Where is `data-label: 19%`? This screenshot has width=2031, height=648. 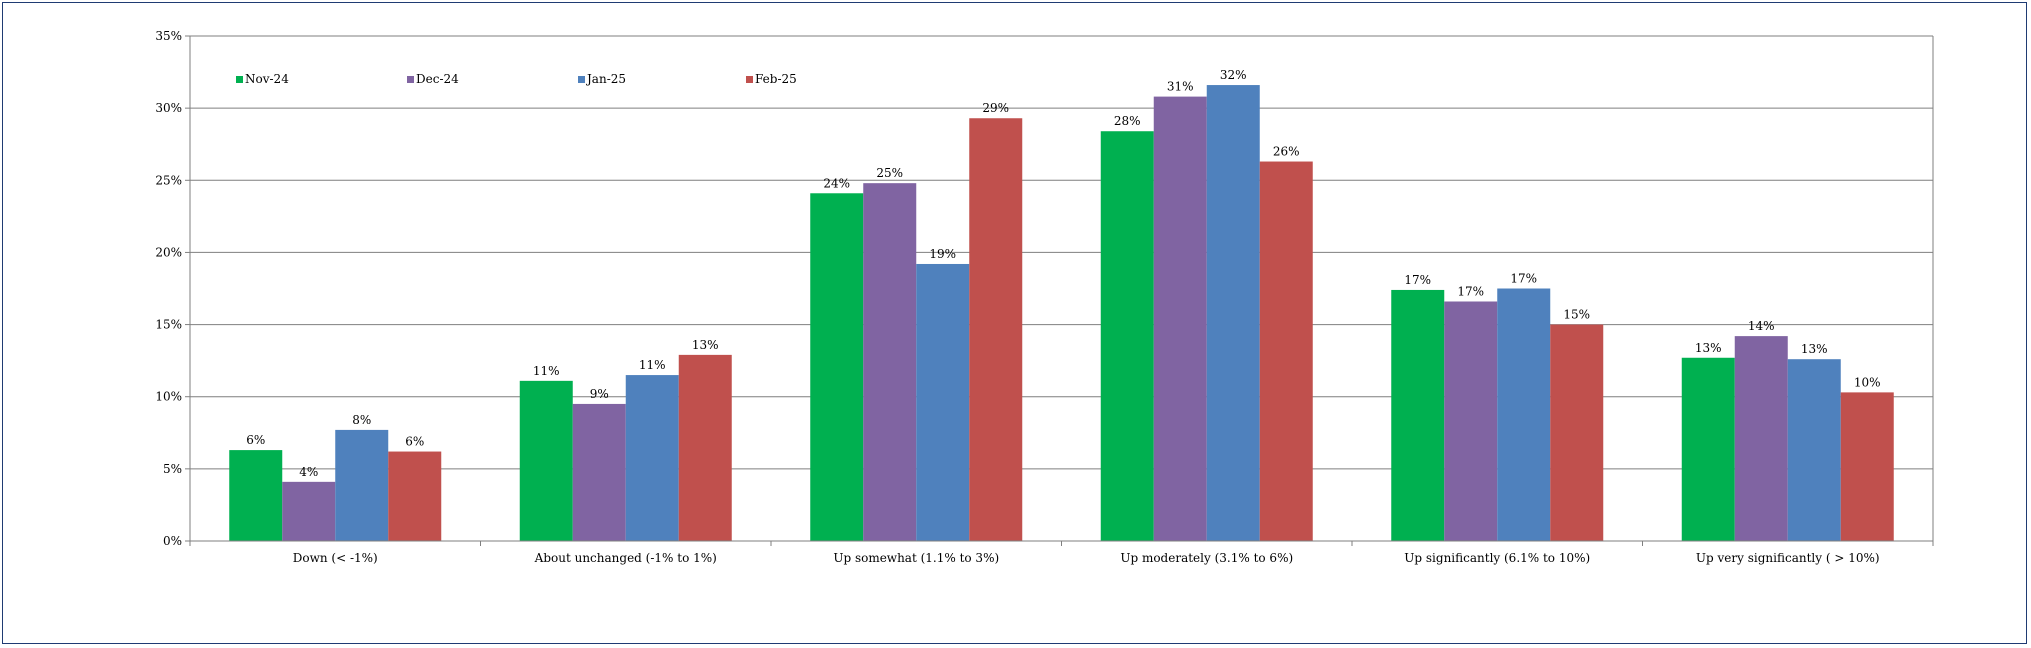 data-label: 19% is located at coordinates (942, 254).